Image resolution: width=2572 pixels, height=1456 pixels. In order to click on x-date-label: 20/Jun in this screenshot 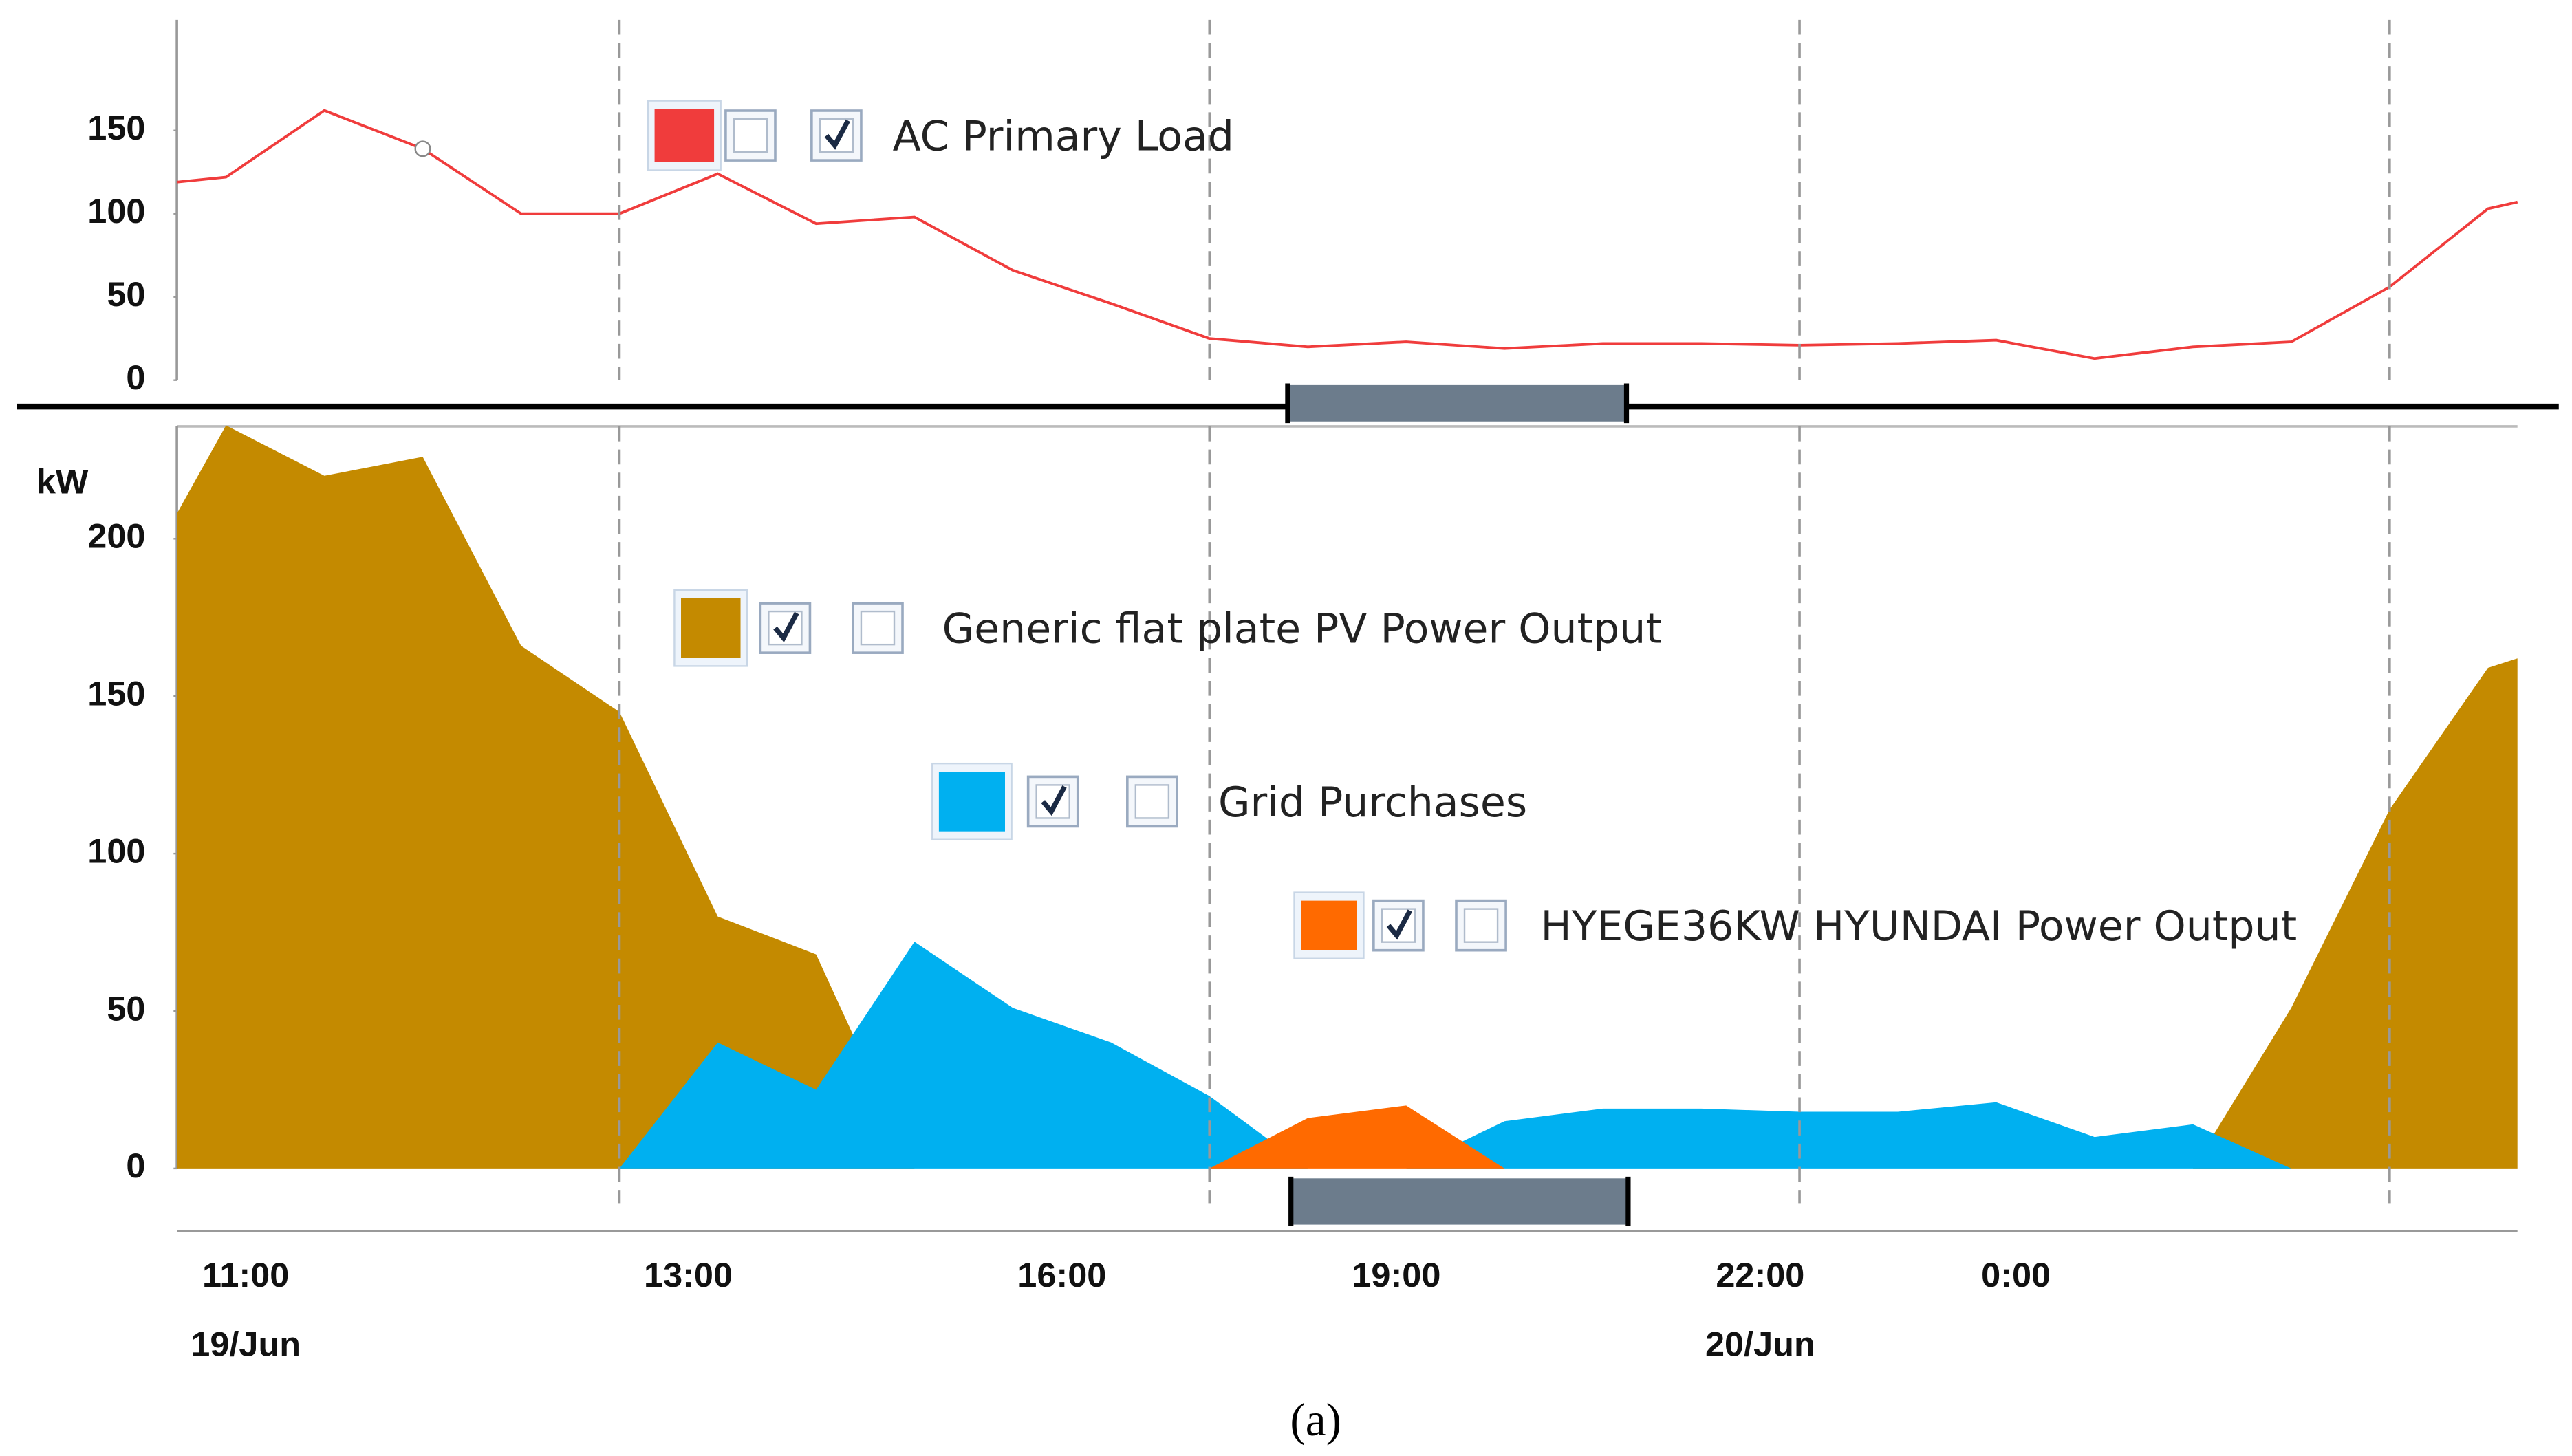, I will do `click(1760, 1344)`.